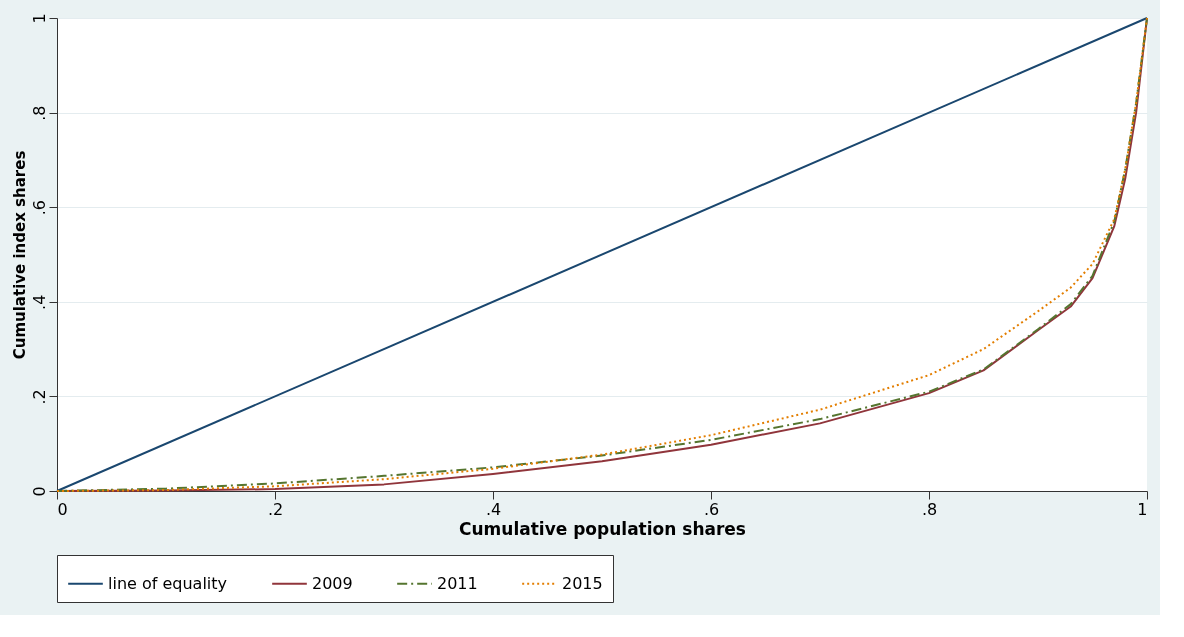 This screenshot has width=1184, height=637. What do you see at coordinates (39, 18) in the screenshot?
I see `y-tick-label: 1` at bounding box center [39, 18].